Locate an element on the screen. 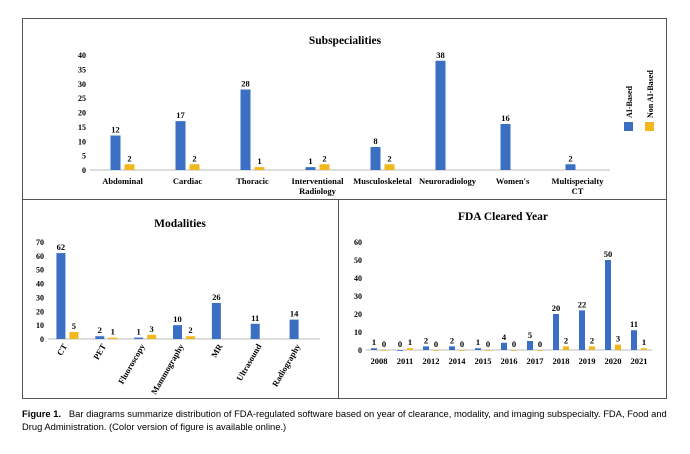 The image size is (690, 454). data-label: 26 is located at coordinates (216, 297).